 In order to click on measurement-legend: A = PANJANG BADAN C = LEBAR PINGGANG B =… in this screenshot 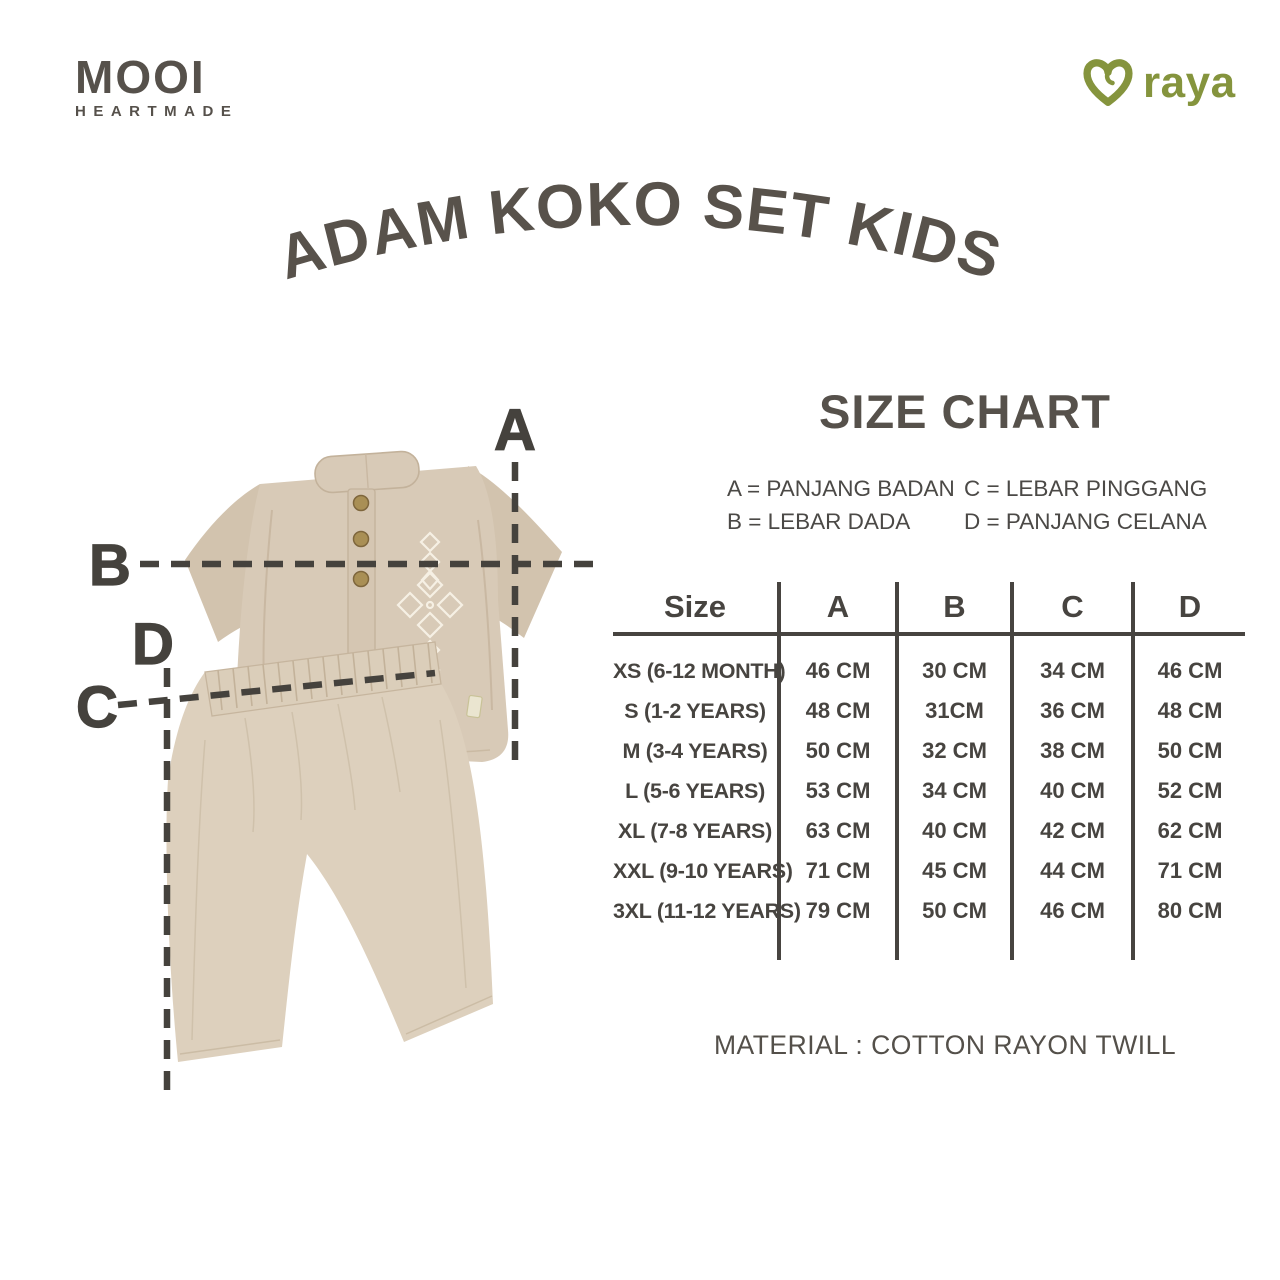, I will do `click(967, 505)`.